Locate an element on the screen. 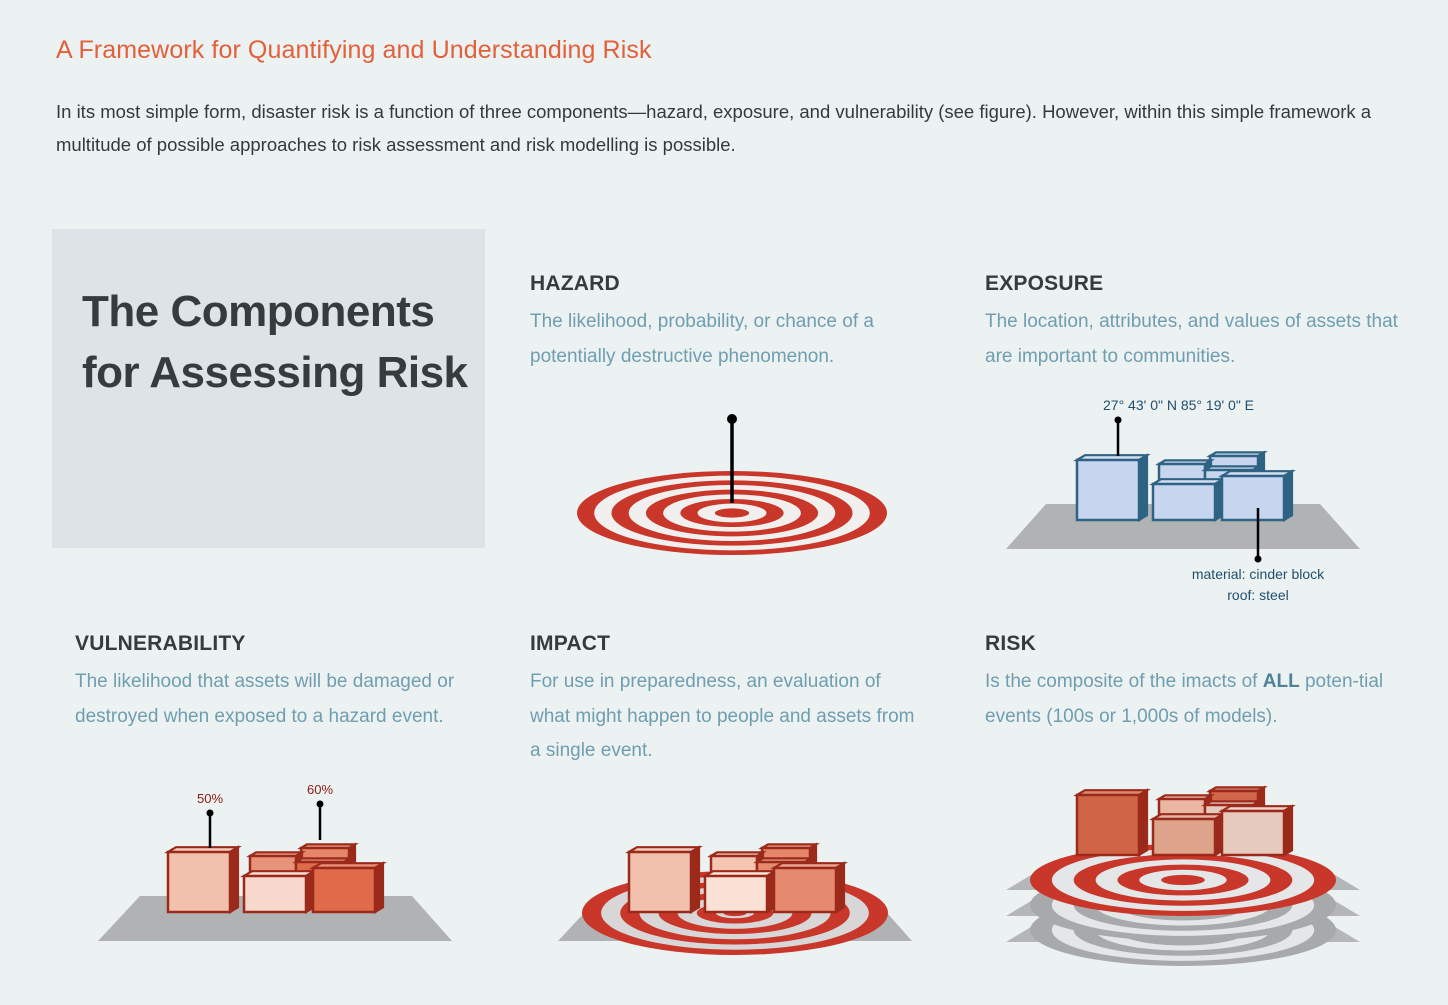 This screenshot has height=1005, width=1448. components-title-box: The Components for Assessing Risk is located at coordinates (268, 388).